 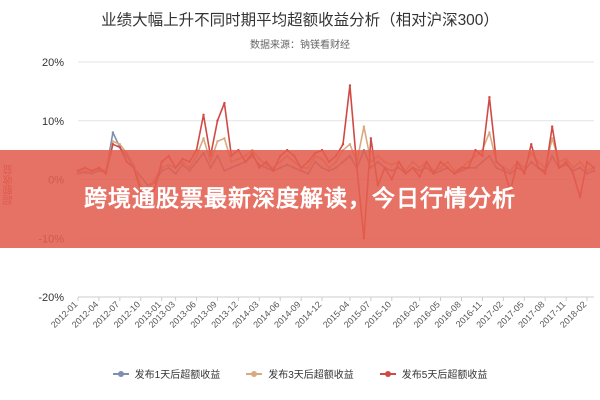 What do you see at coordinates (444, 375) in the screenshot?
I see `legend-label-5day: 发布5天后超额收益` at bounding box center [444, 375].